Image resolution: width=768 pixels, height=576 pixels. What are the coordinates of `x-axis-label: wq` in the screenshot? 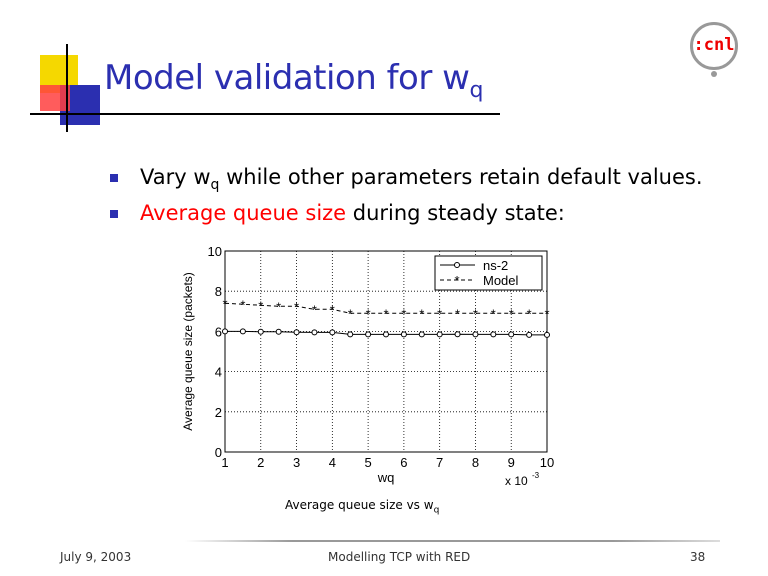 It's located at (386, 477).